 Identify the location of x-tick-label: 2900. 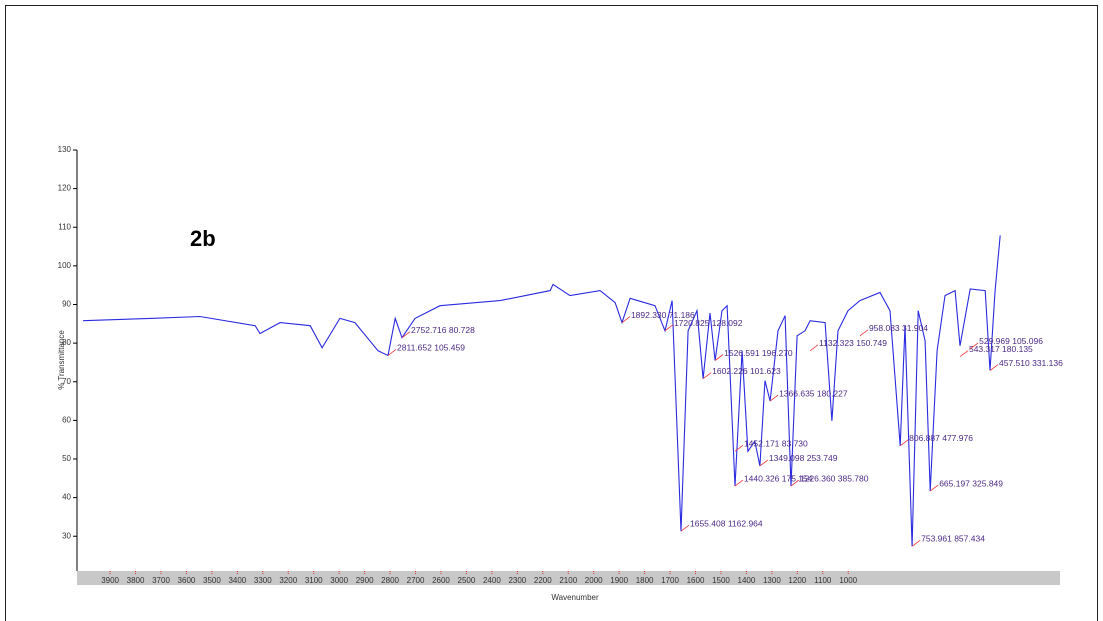
(365, 580).